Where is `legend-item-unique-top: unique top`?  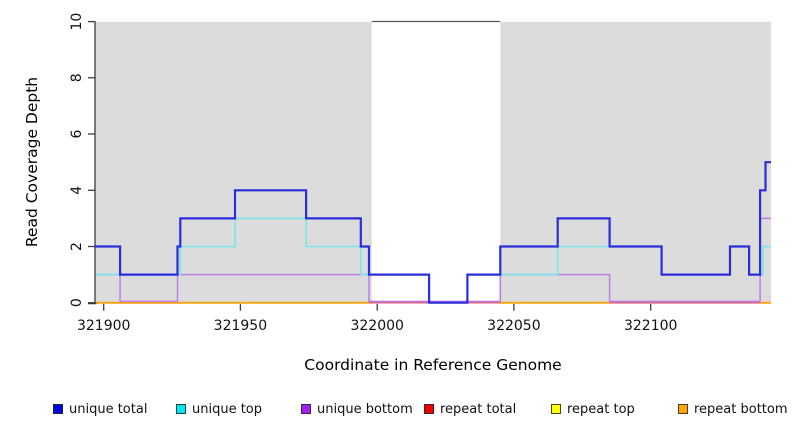 legend-item-unique-top: unique top is located at coordinates (219, 409).